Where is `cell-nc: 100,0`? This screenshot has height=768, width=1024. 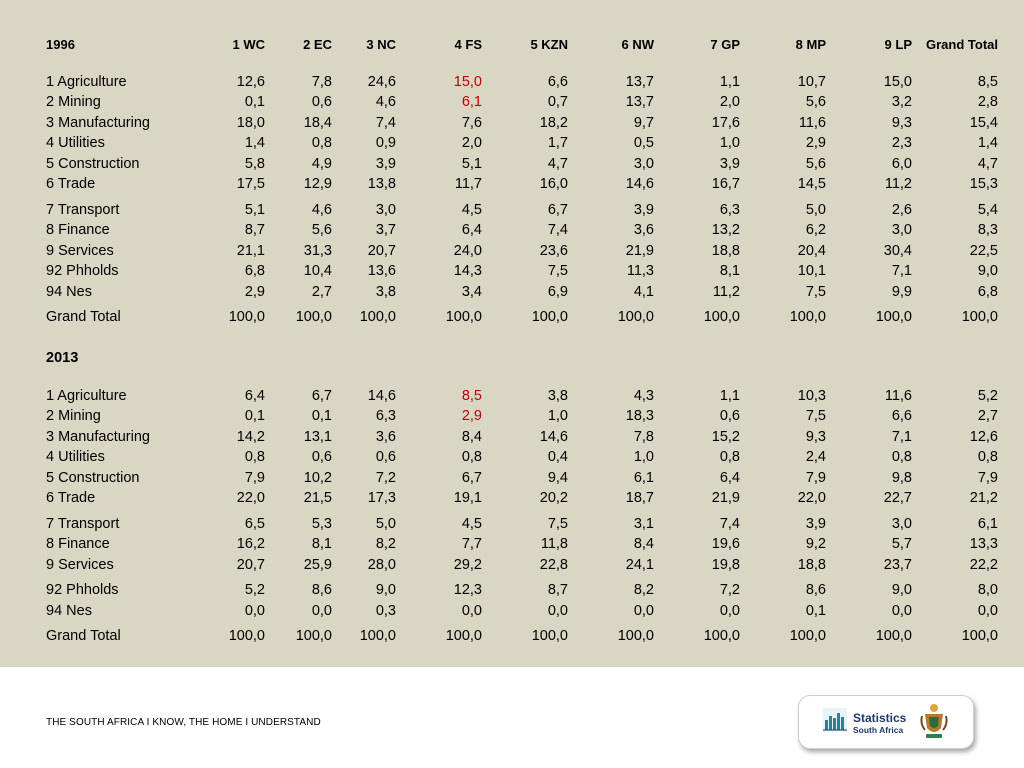
cell-nc: 100,0 is located at coordinates (377, 317).